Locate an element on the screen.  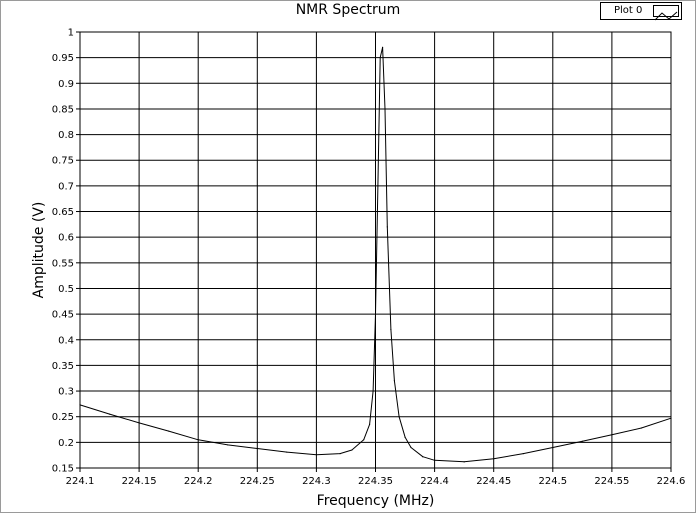
x-tick-label: 224.2 is located at coordinates (198, 481).